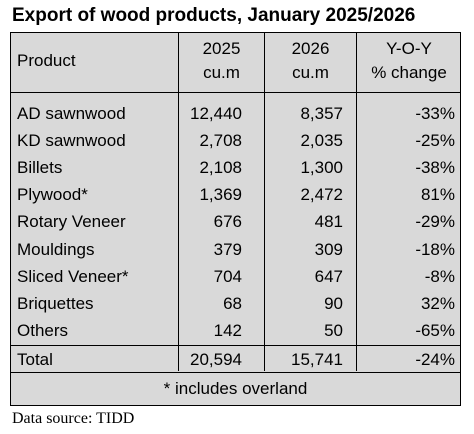  I want to click on change-cell: -29%, so click(435, 221).